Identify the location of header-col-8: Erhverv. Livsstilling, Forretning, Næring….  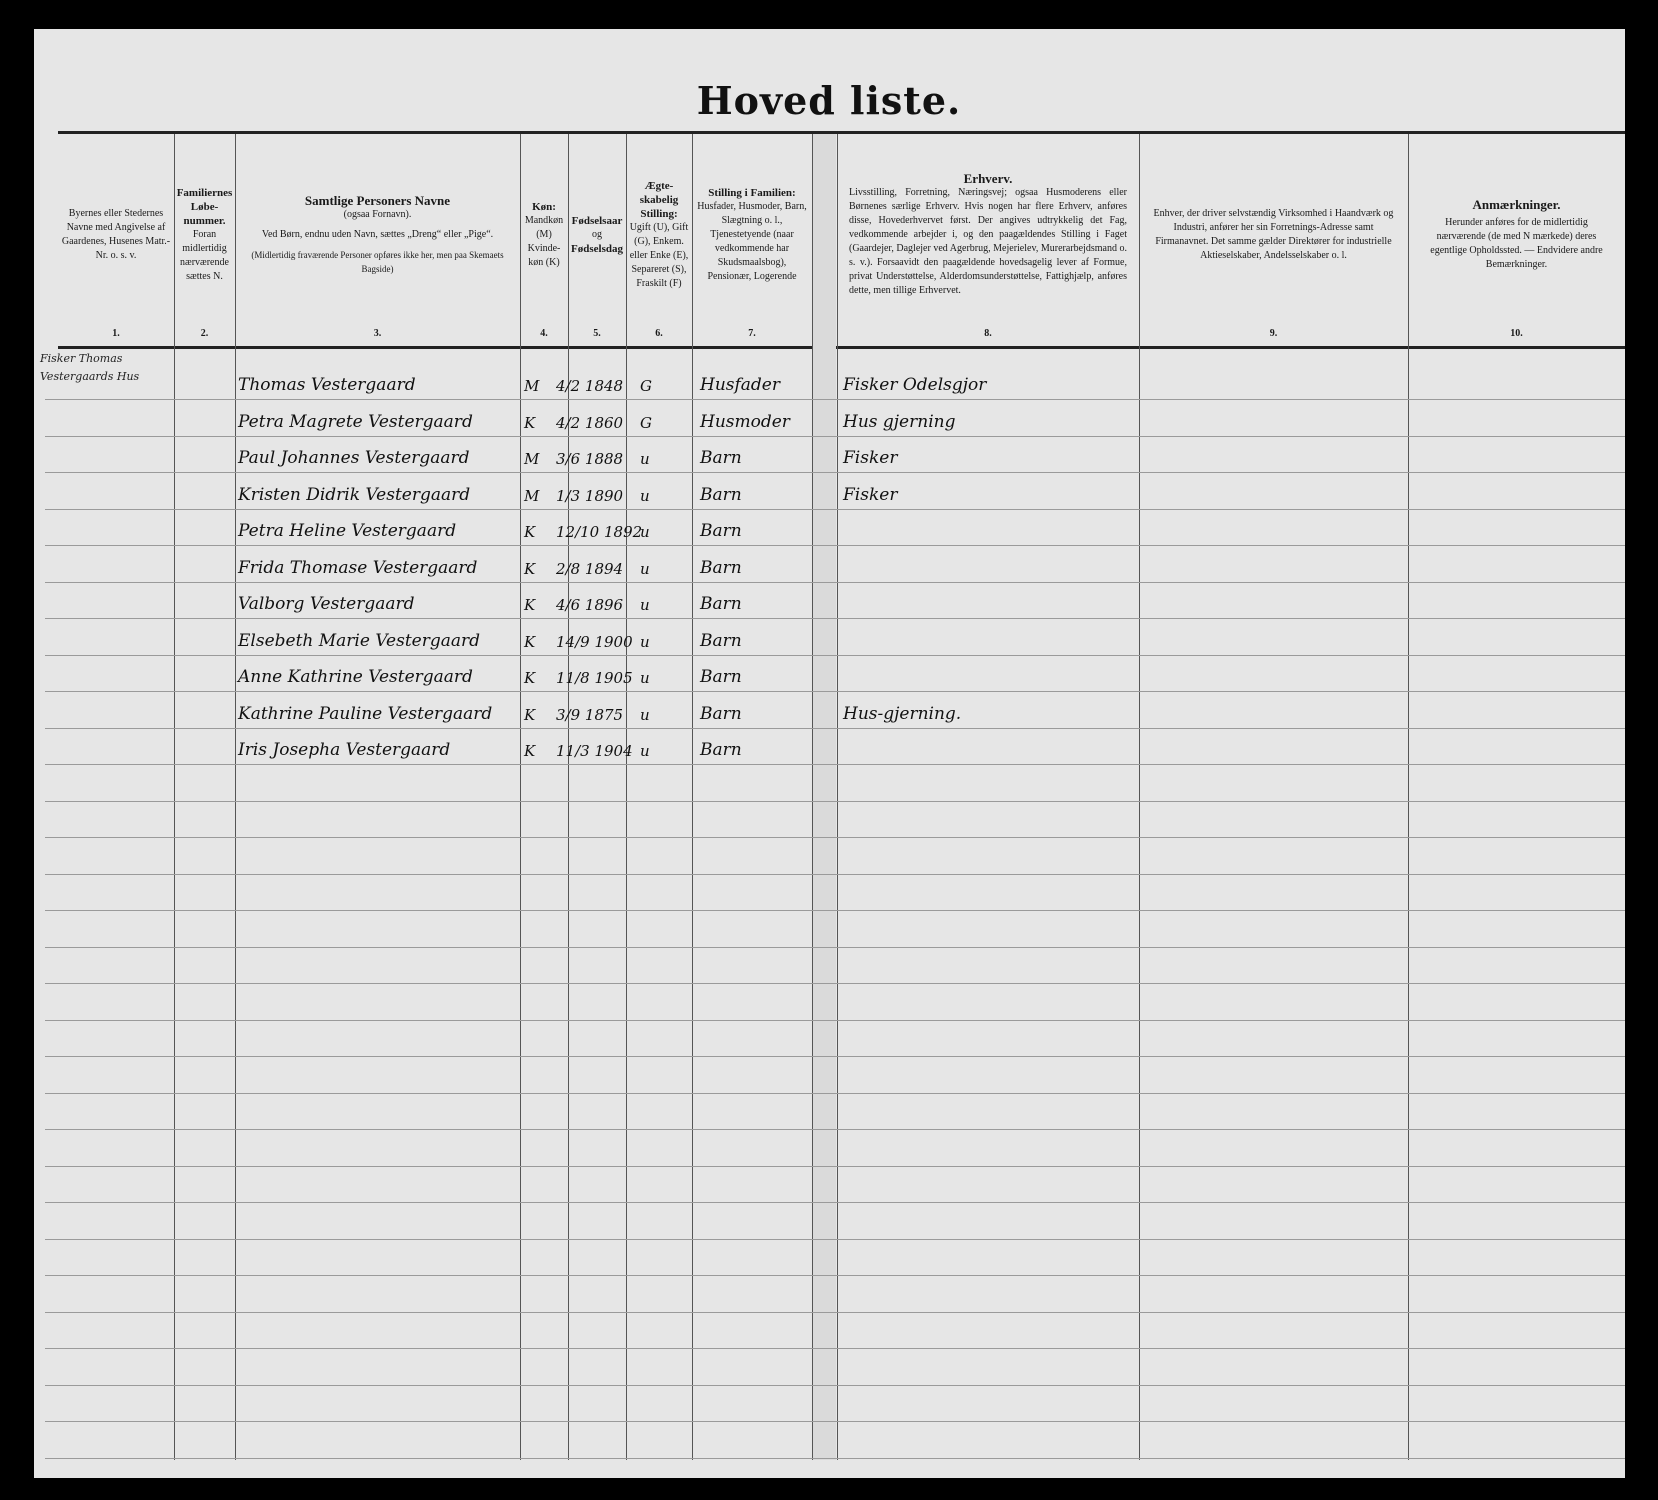
(988, 235).